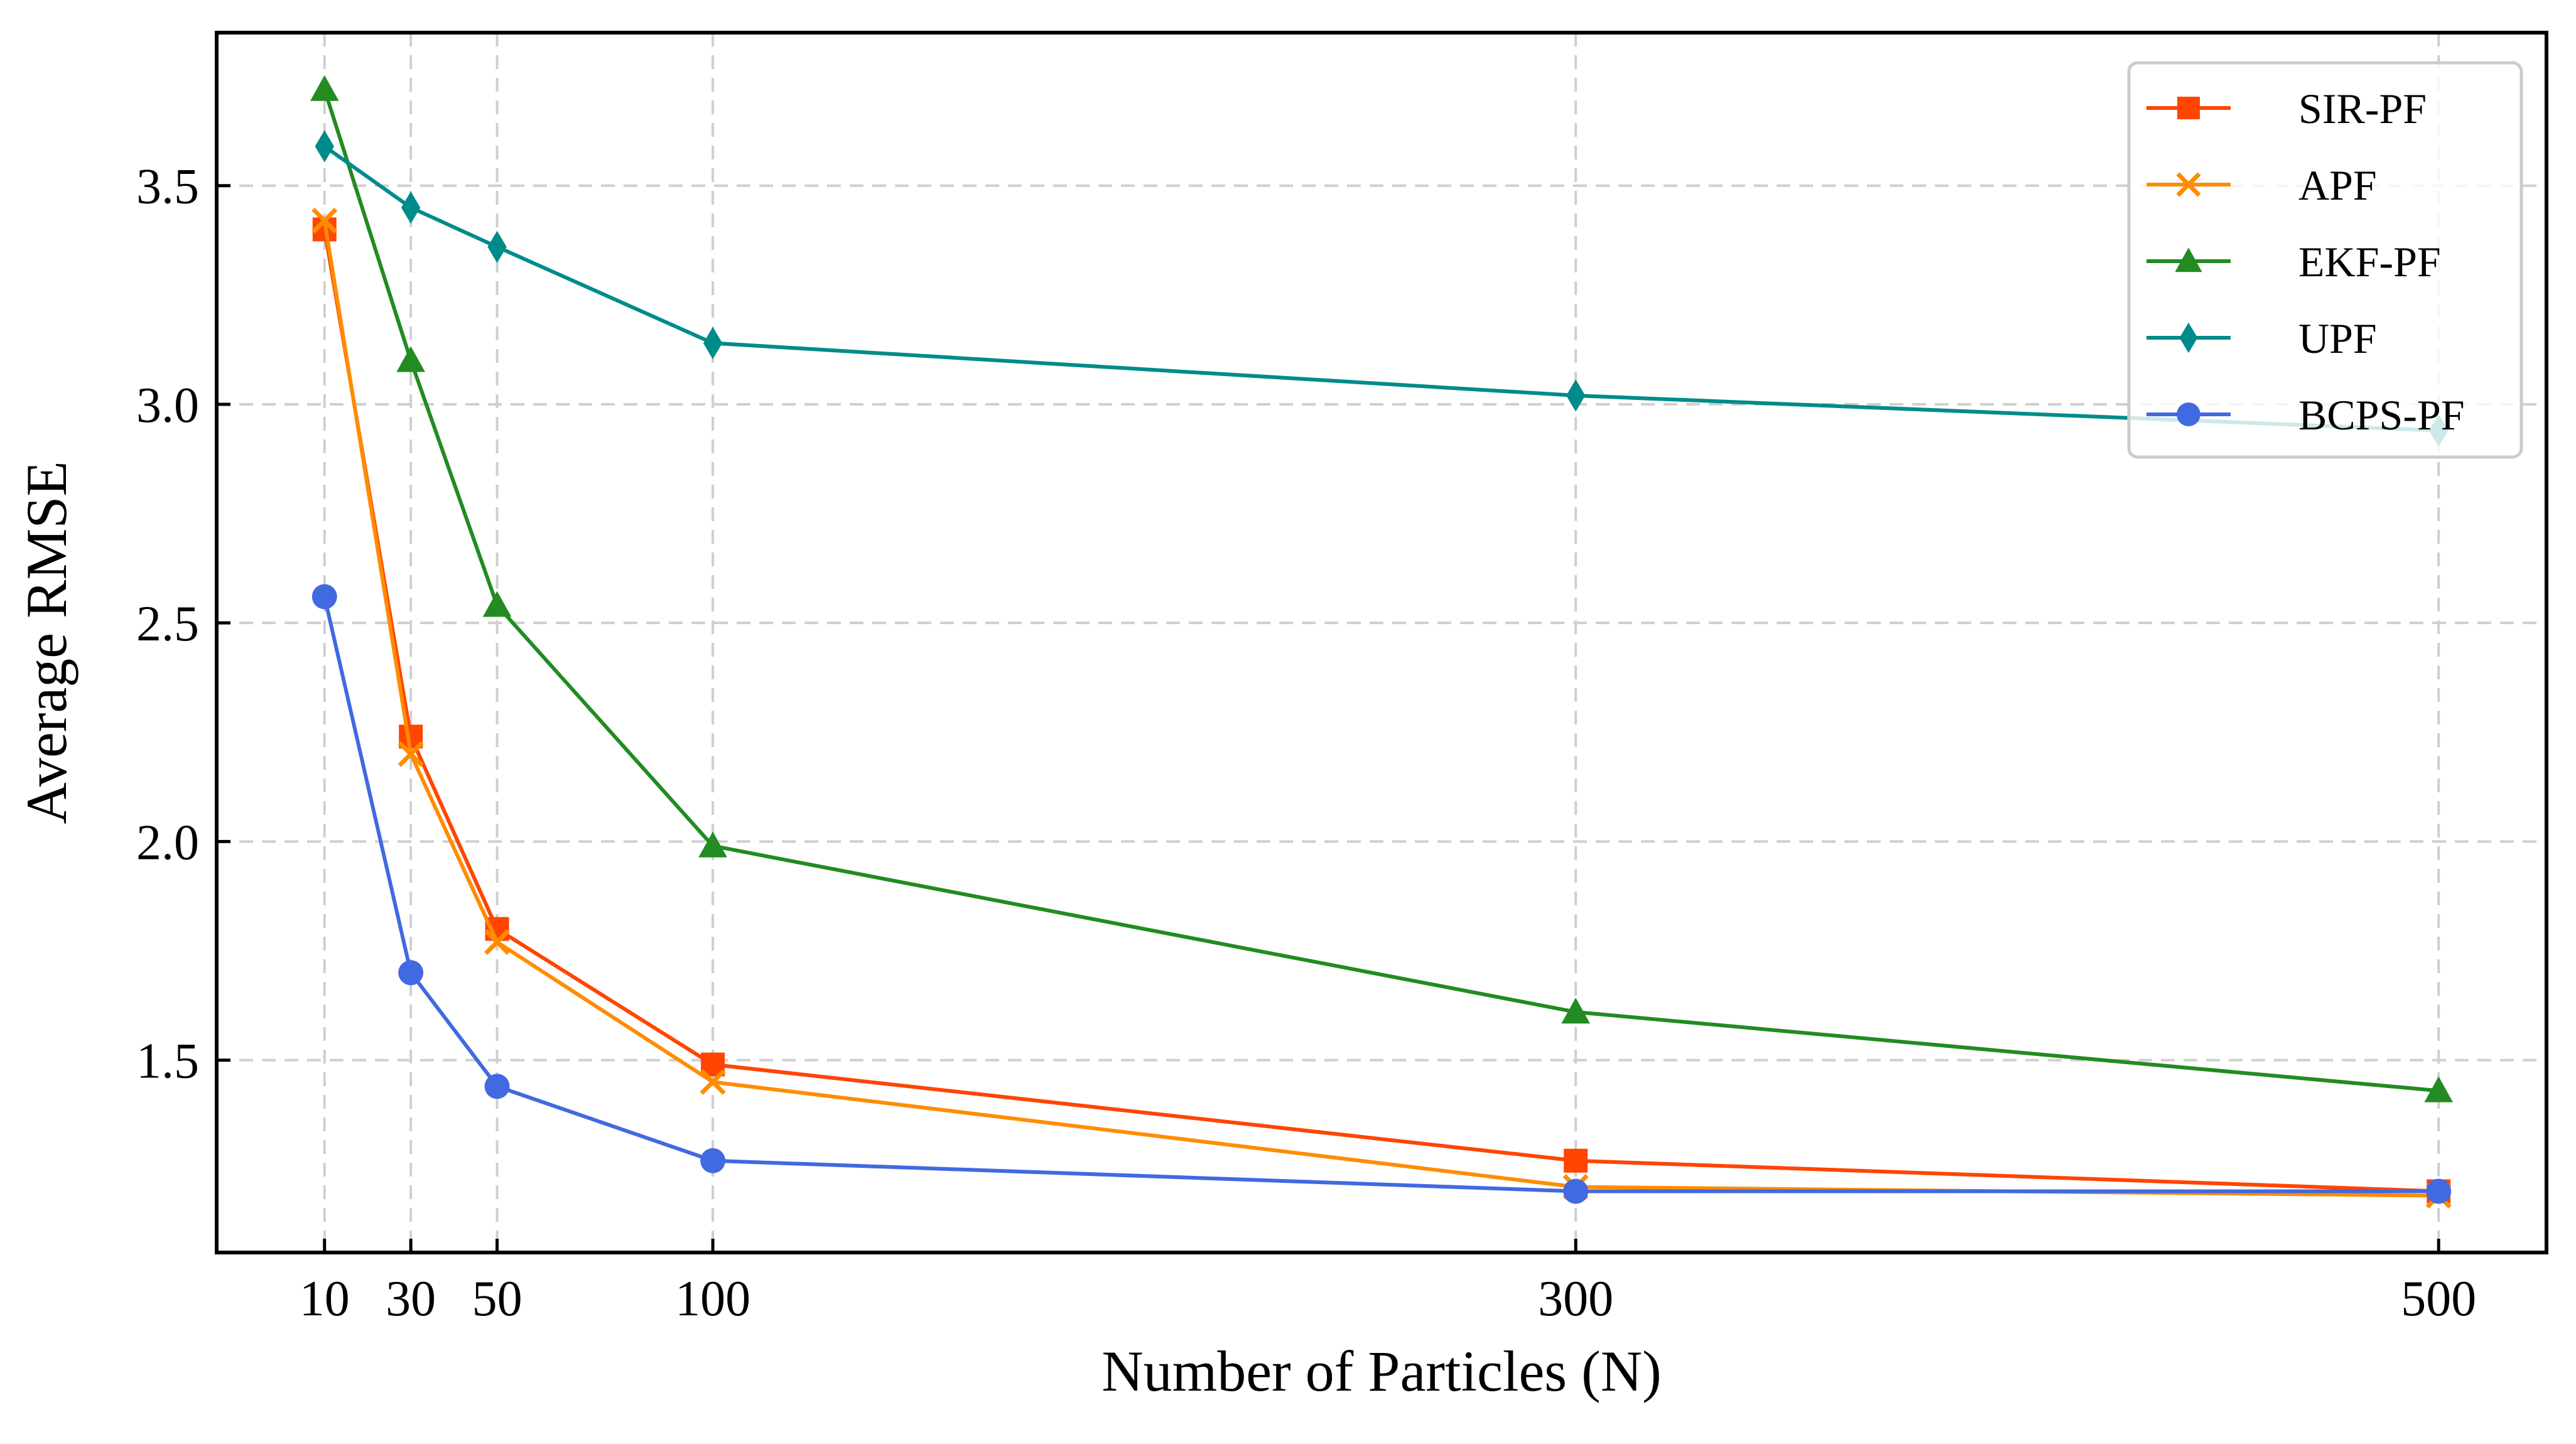  Describe the element at coordinates (2369, 262) in the screenshot. I see `legend-label: EKF-PF` at that location.